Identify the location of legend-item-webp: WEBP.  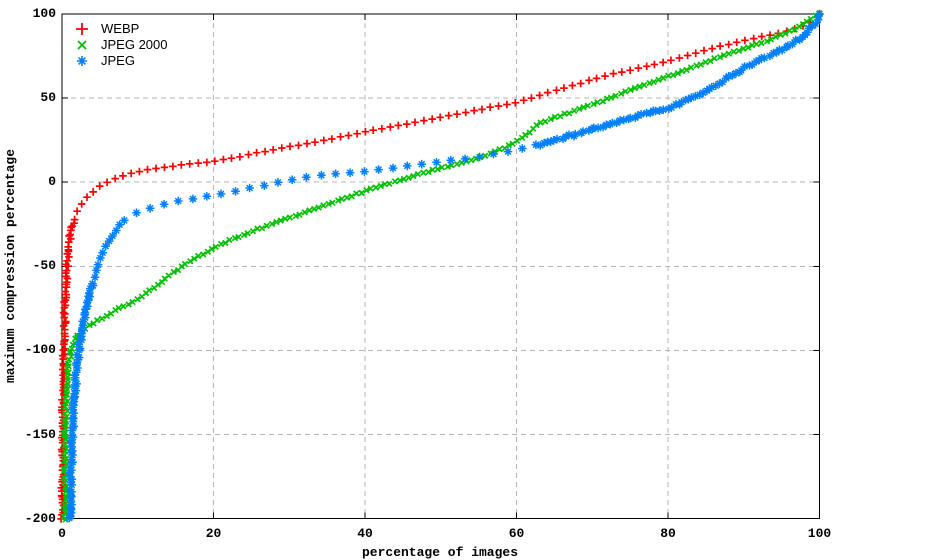
(120, 29).